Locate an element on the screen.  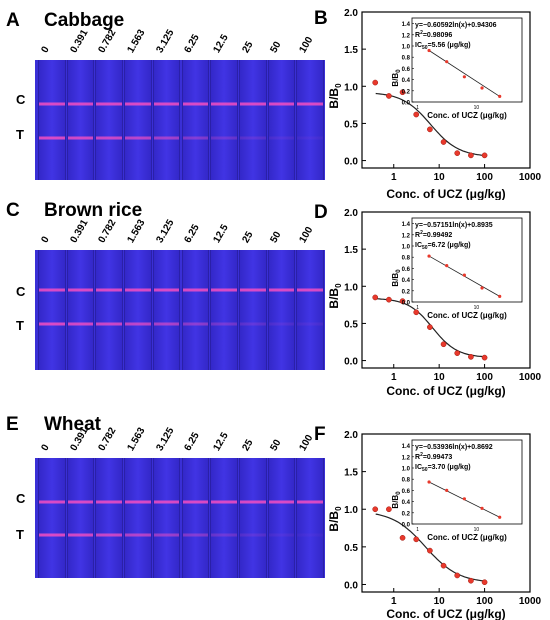
inset-equation: y=−0.53936ln(x)+0.8692 is located at coordinates (454, 447).